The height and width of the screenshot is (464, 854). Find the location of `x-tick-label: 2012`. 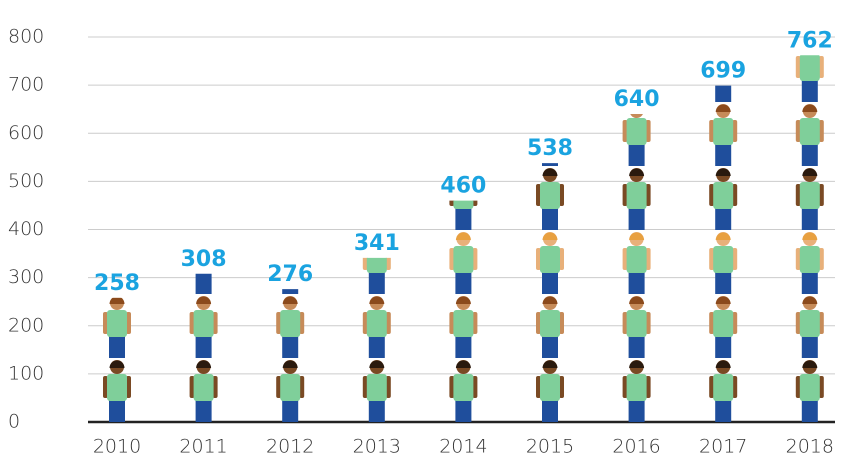

x-tick-label: 2012 is located at coordinates (290, 447).